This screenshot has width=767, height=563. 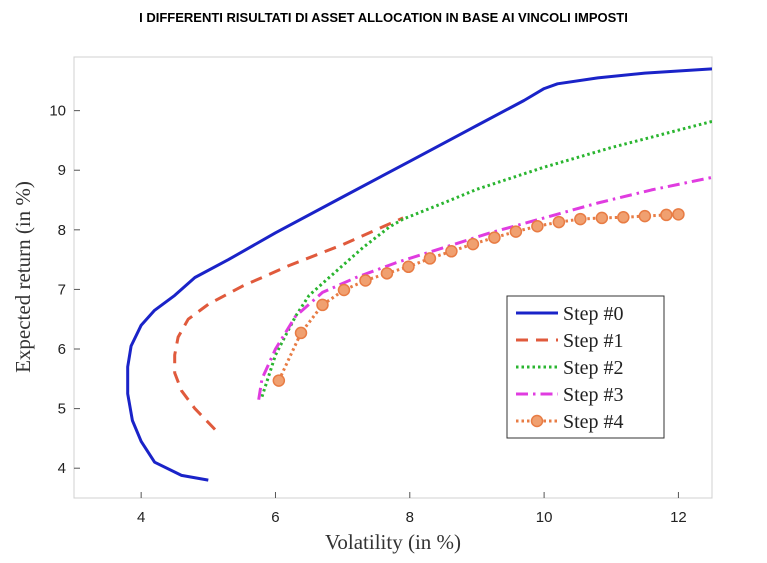 What do you see at coordinates (678, 517) in the screenshot?
I see `x-tick-label: 12` at bounding box center [678, 517].